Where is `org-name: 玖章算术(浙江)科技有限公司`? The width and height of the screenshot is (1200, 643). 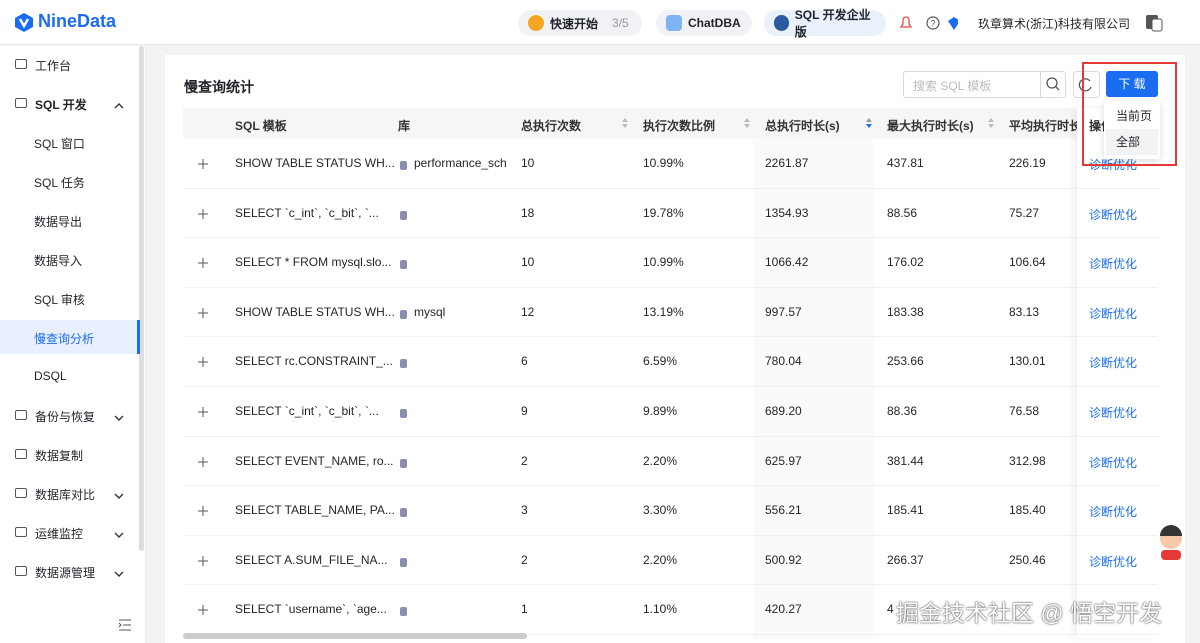 org-name: 玖章算术(浙江)科技有限公司 is located at coordinates (1054, 24).